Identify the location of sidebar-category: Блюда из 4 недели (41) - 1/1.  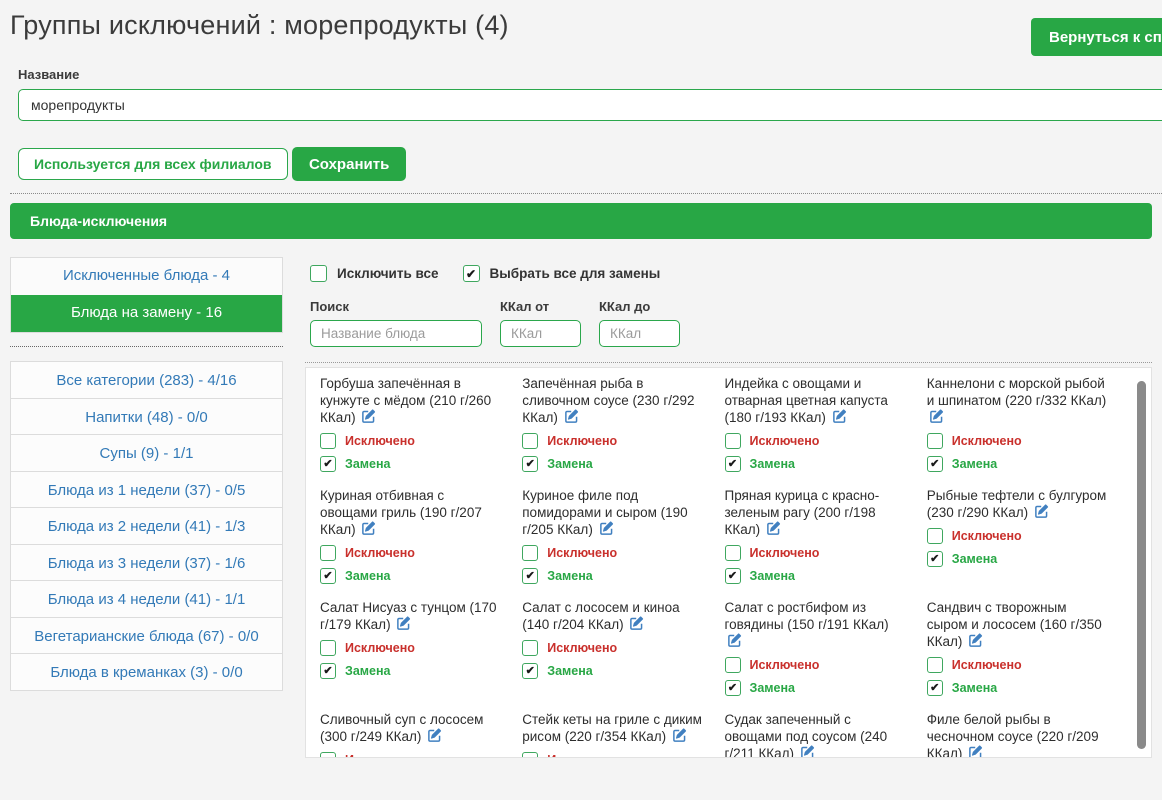
(146, 599).